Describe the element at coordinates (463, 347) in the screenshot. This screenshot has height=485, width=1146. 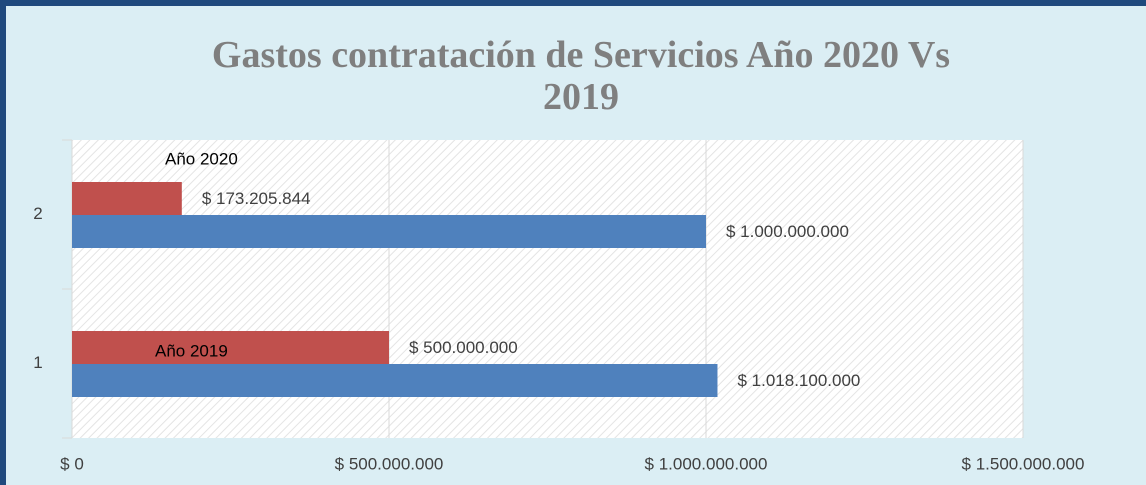
I see `data-label: $ 500.000.000` at that location.